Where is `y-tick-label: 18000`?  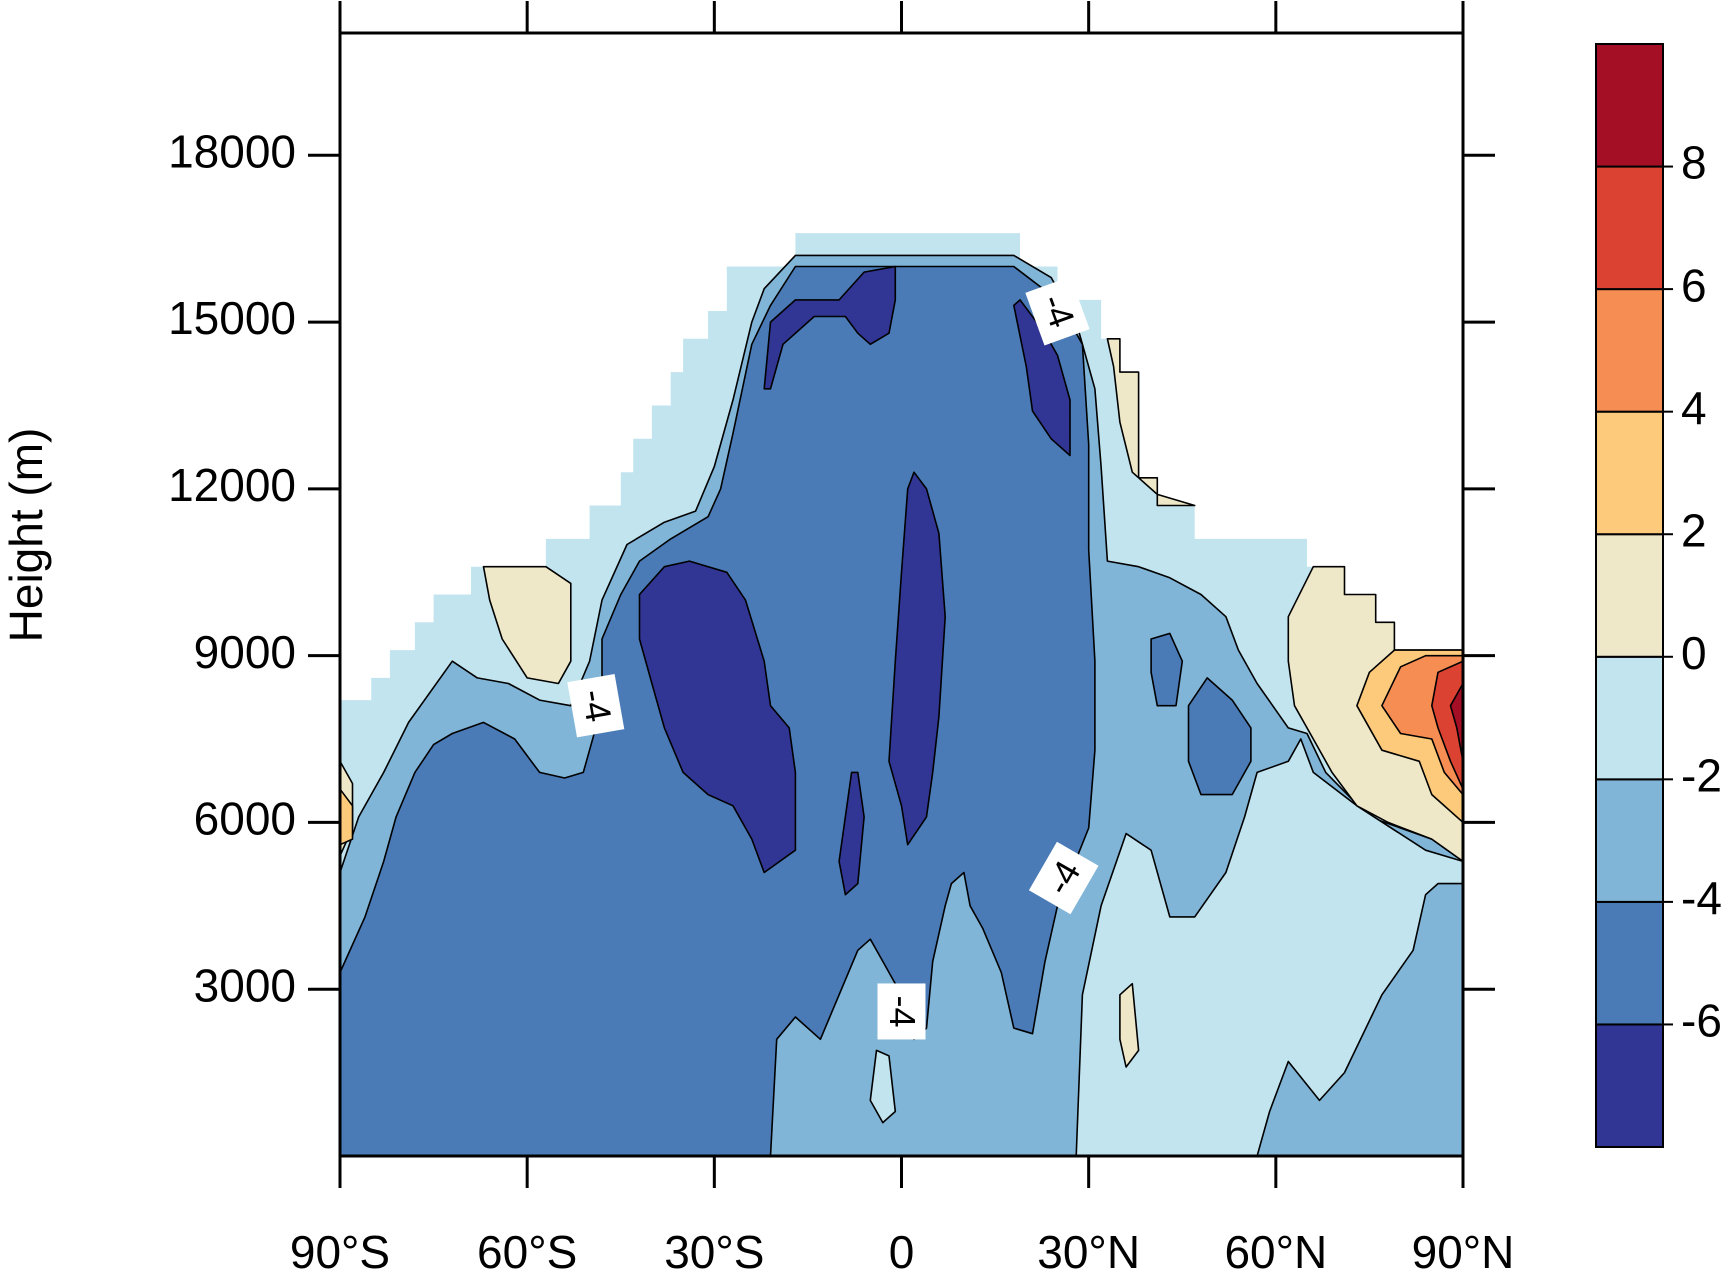
y-tick-label: 18000 is located at coordinates (232, 151).